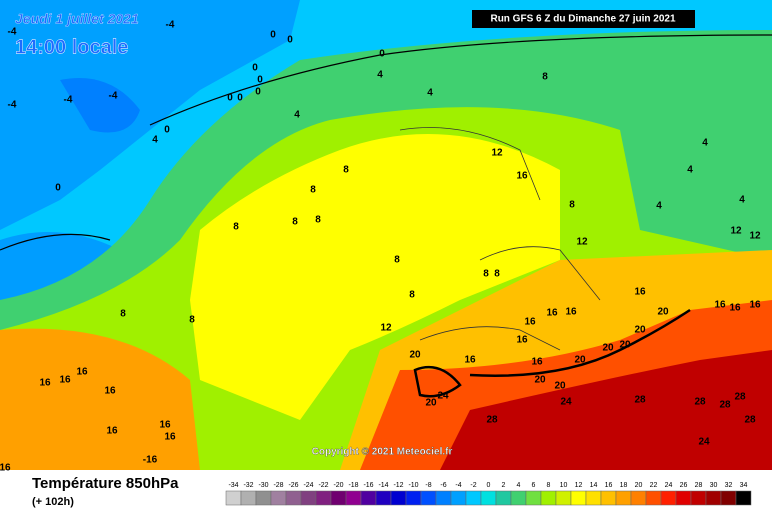 Image resolution: width=772 pixels, height=514 pixels. I want to click on legend-label: 14, so click(594, 485).